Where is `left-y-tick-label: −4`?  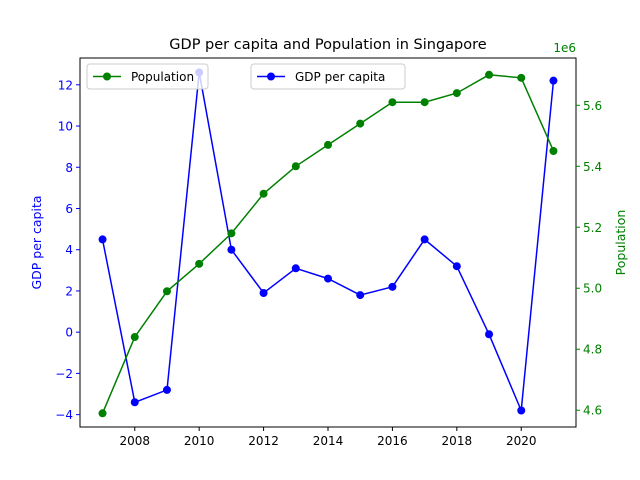
left-y-tick-label: −4 is located at coordinates (64, 415).